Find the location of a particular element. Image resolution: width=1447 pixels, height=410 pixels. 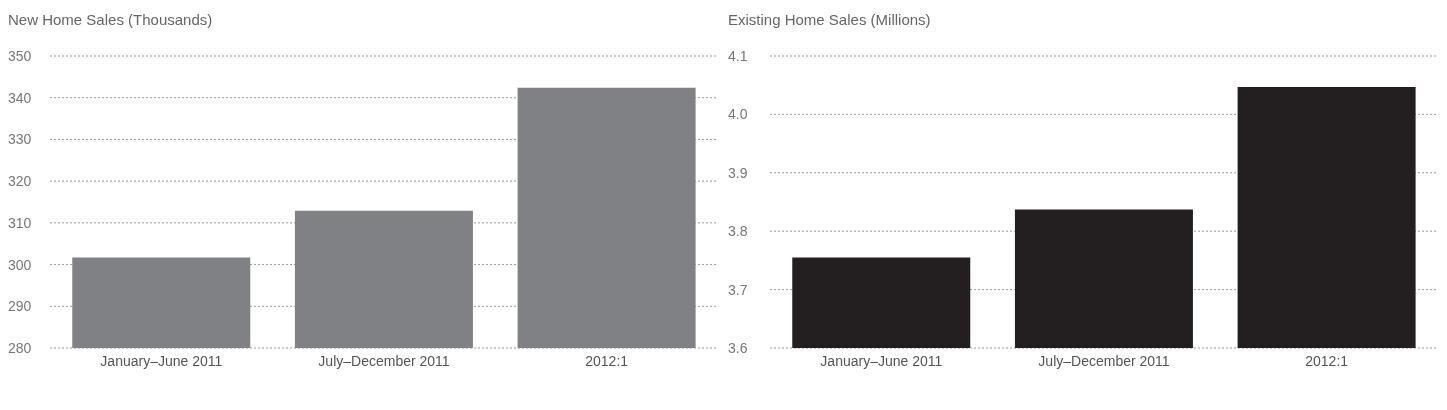

y-tick-label: 4.1 is located at coordinates (738, 55).